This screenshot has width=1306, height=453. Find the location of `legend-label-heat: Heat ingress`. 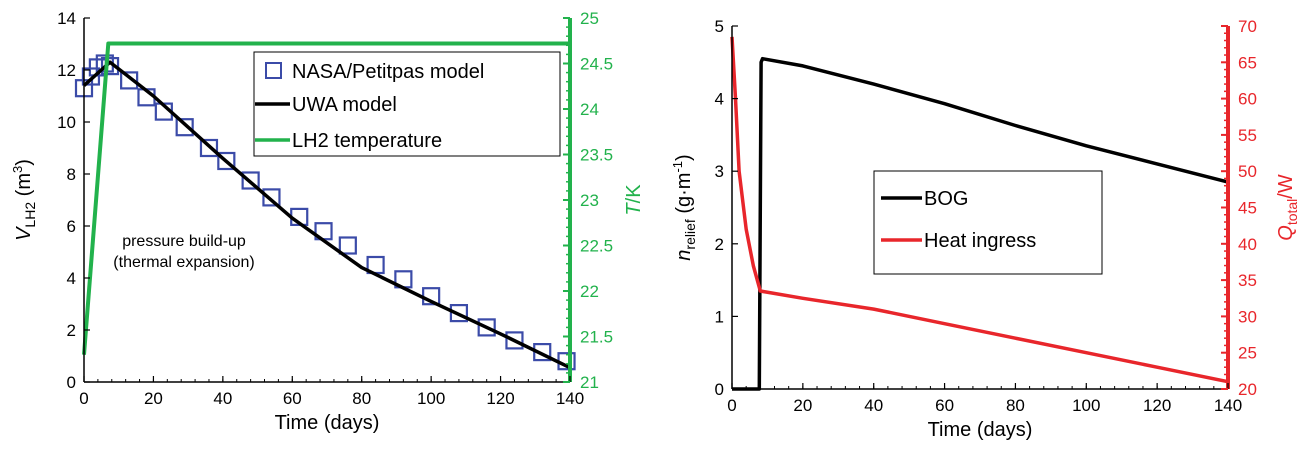

legend-label-heat: Heat ingress is located at coordinates (980, 241).